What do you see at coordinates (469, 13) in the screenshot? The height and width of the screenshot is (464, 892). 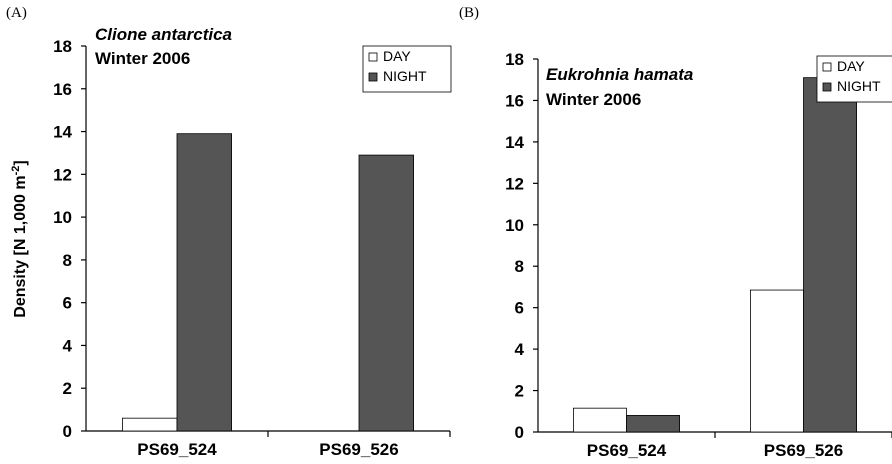 I see `panel-label: (B)` at bounding box center [469, 13].